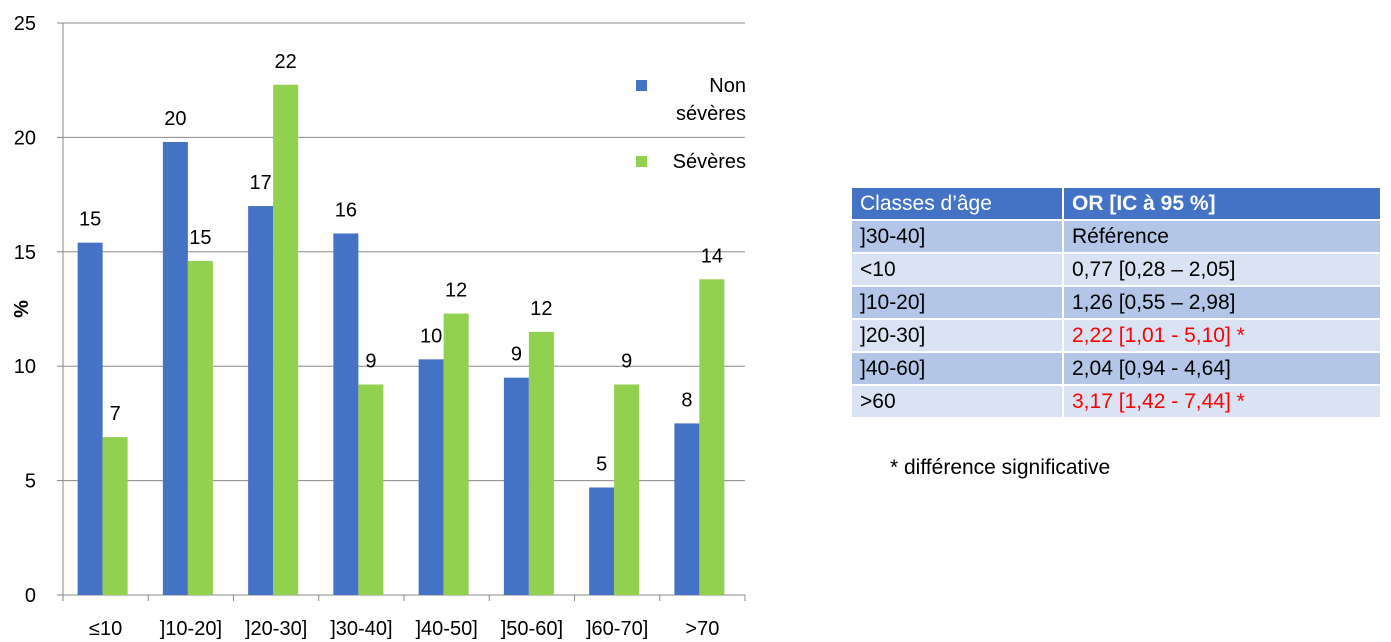  Describe the element at coordinates (957, 302) in the screenshot. I see `table-cell-classe: ]10-20]` at that location.